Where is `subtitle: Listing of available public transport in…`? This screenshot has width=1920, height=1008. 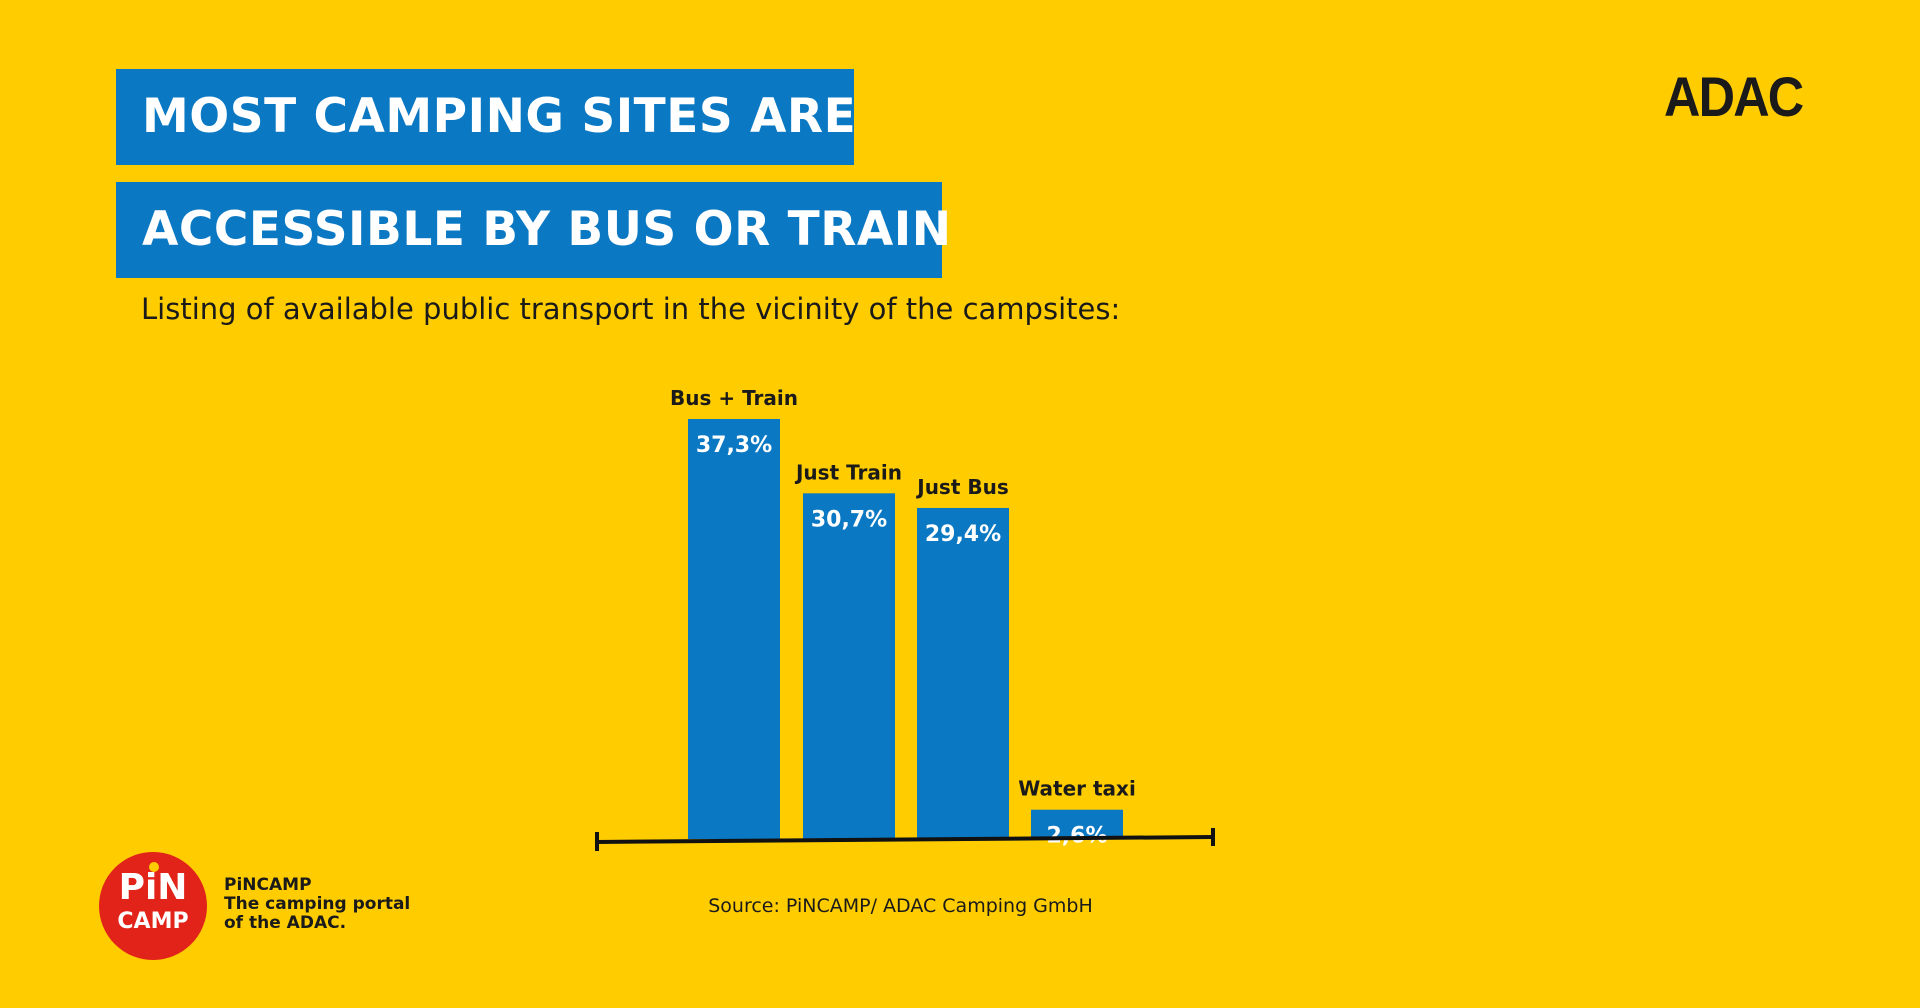 subtitle: Listing of available public transport in… is located at coordinates (631, 309).